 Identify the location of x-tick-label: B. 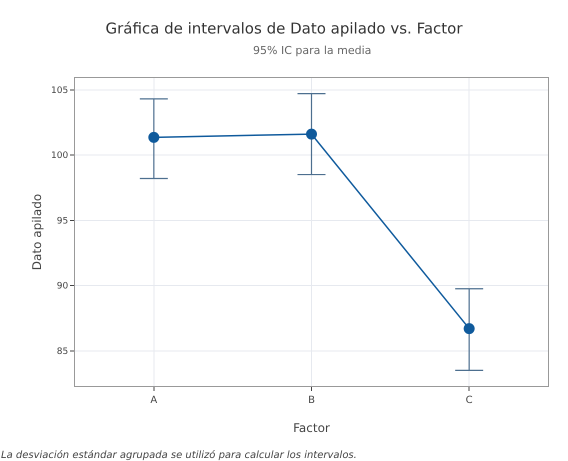
(312, 400).